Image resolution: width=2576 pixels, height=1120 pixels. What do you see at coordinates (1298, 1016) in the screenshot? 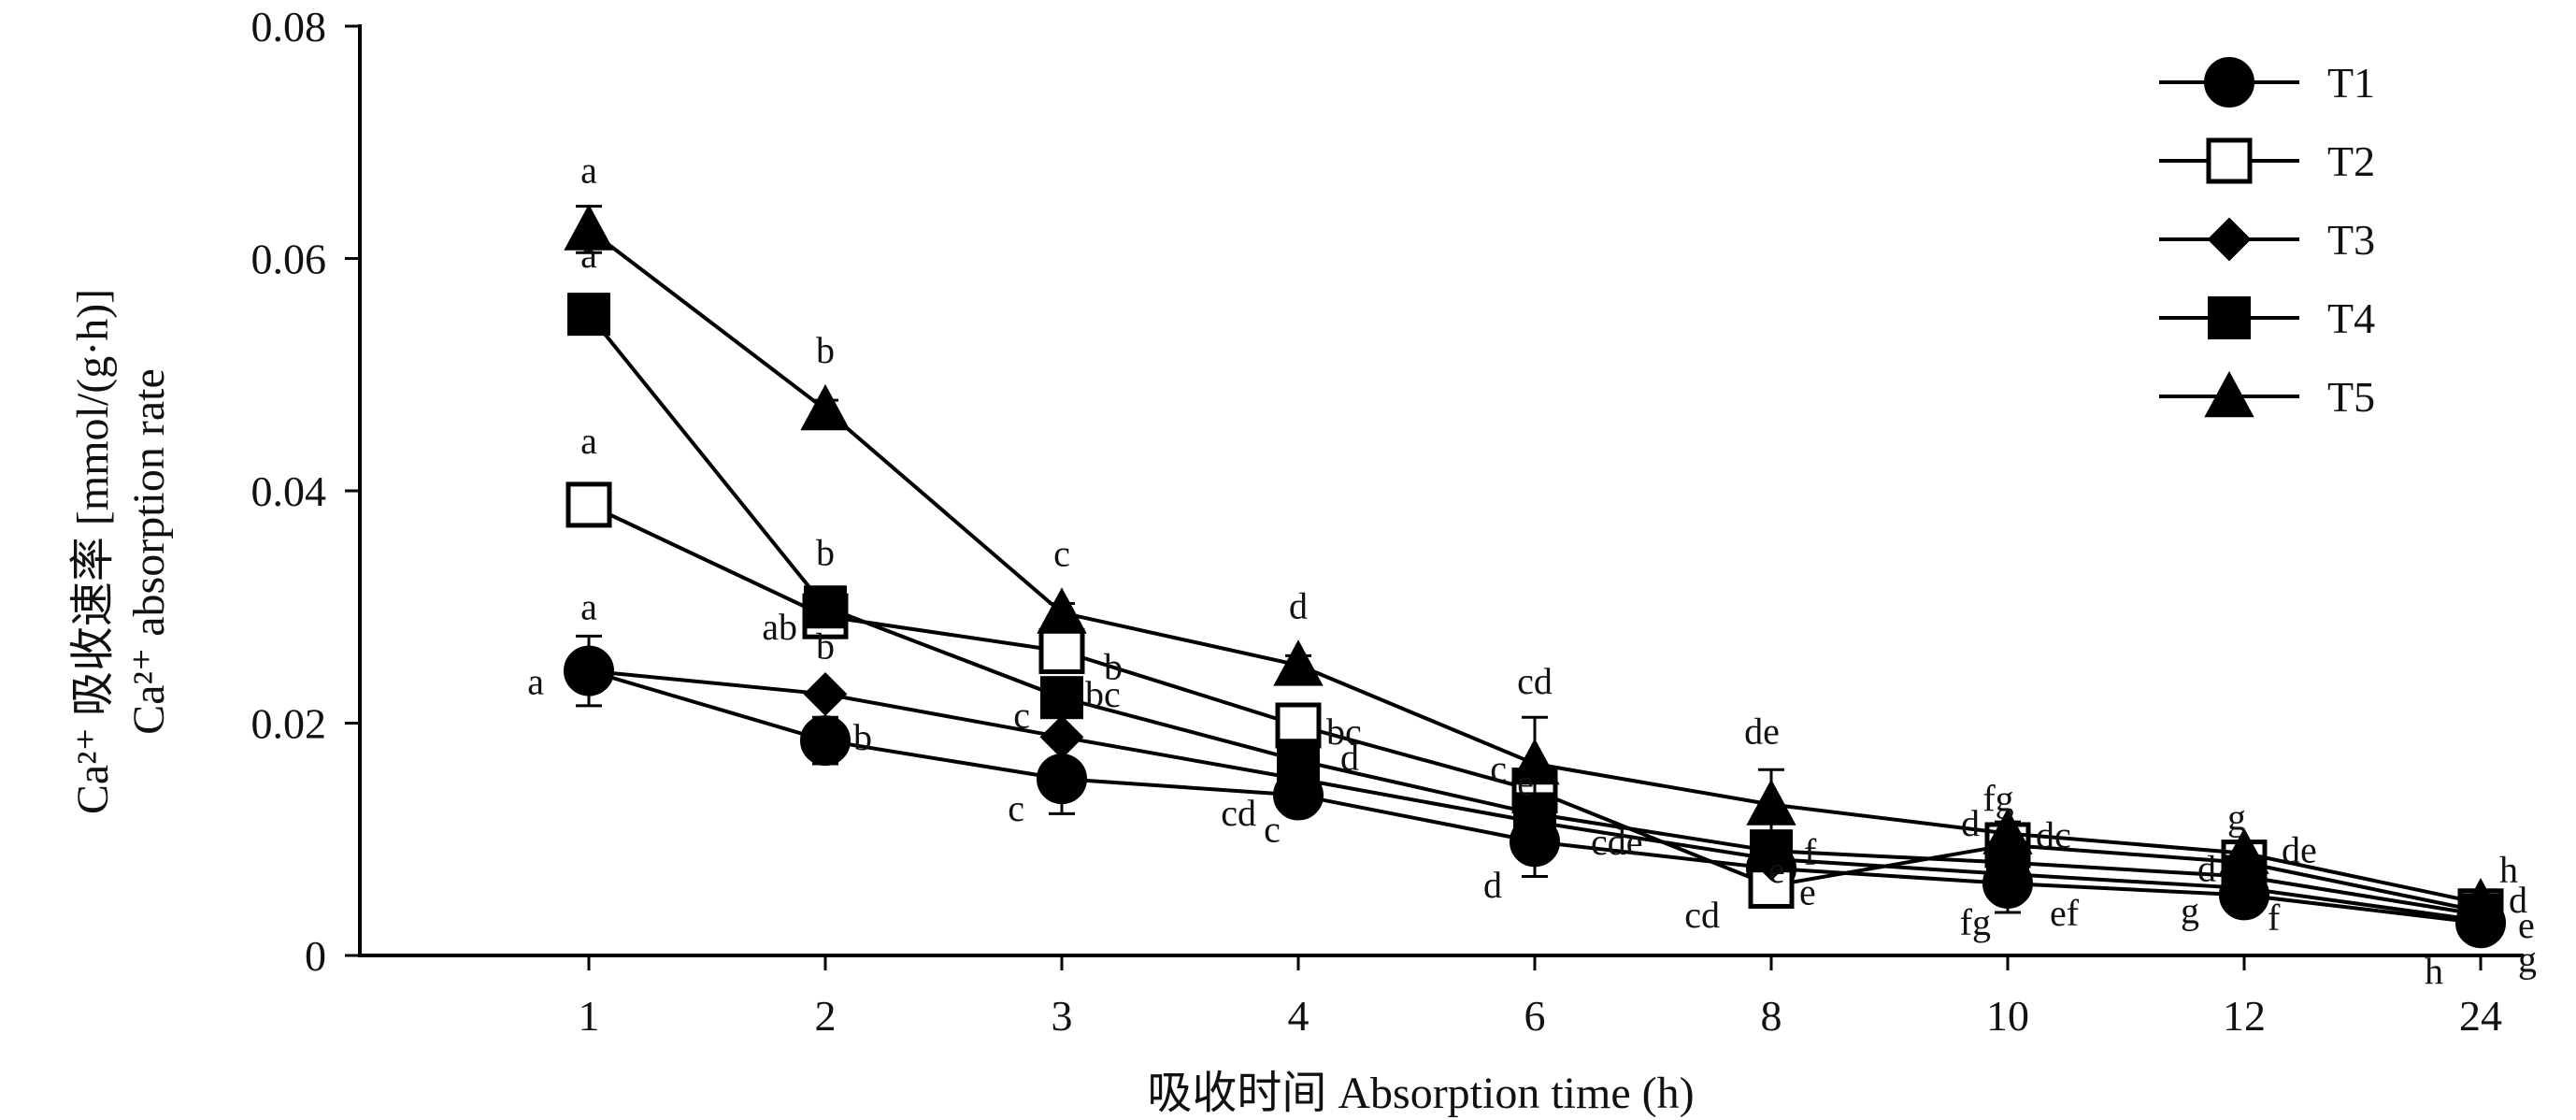
I see `x-tick-label: 4` at bounding box center [1298, 1016].